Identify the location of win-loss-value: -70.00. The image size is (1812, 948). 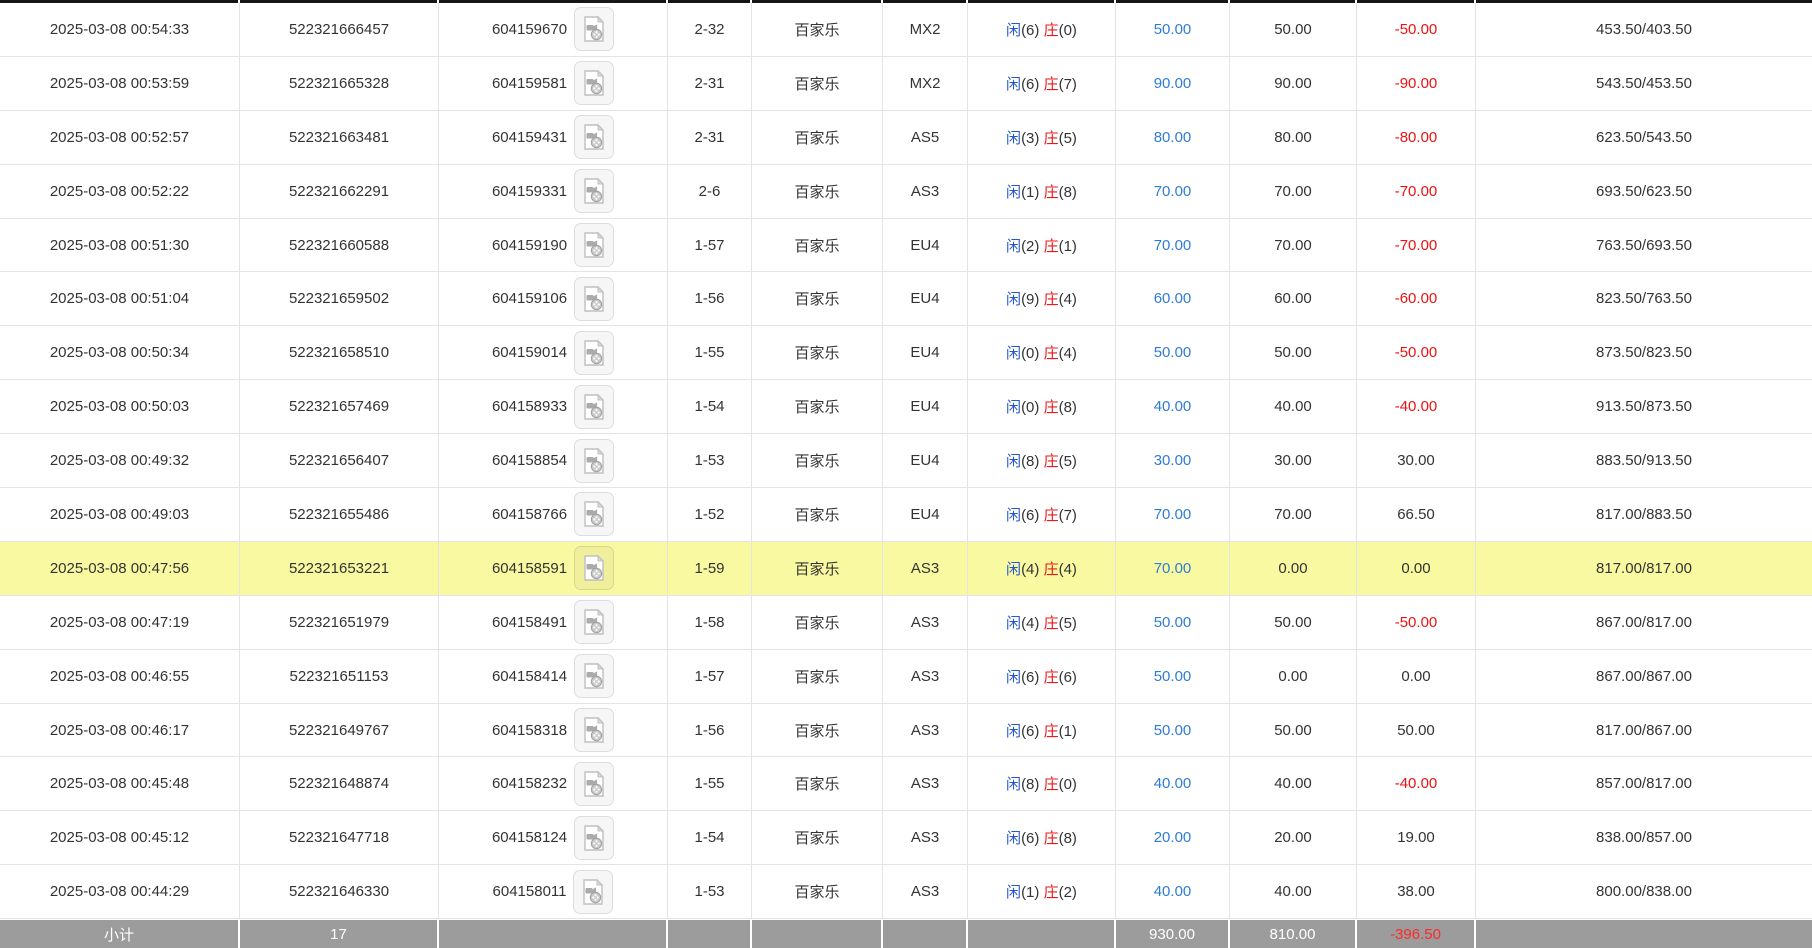
(1416, 191).